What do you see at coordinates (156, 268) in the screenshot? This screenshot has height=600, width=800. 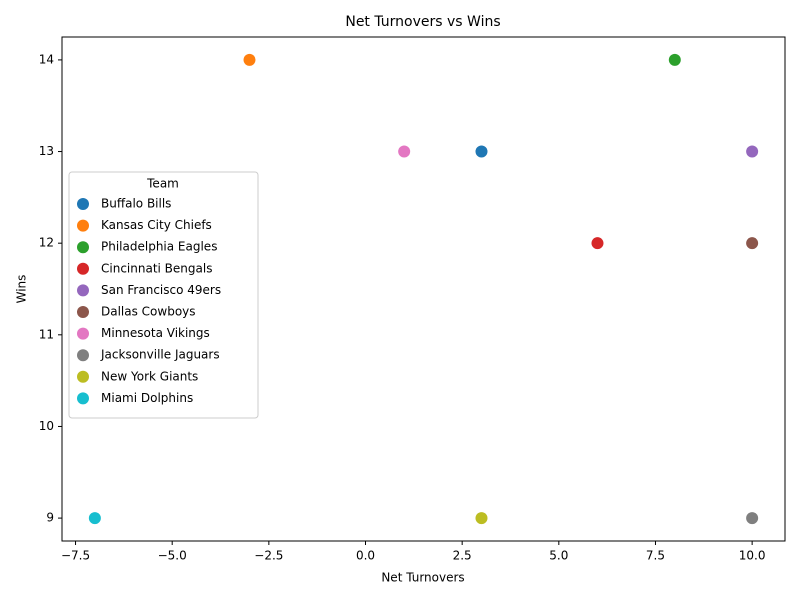 I see `legend-label: Cincinnati Bengals` at bounding box center [156, 268].